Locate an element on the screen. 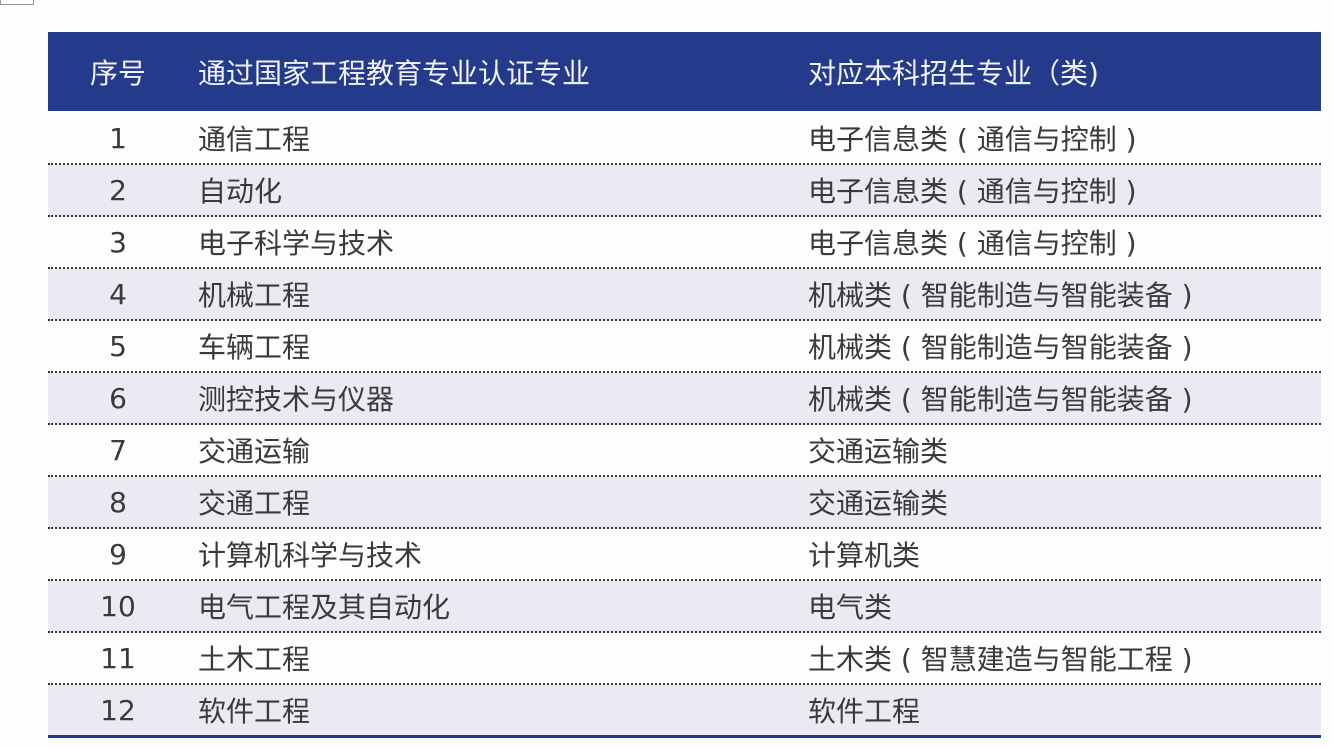 The height and width of the screenshot is (748, 1334). header-certified-major: 通过国家工程教育专业认证专业 is located at coordinates (394, 73).